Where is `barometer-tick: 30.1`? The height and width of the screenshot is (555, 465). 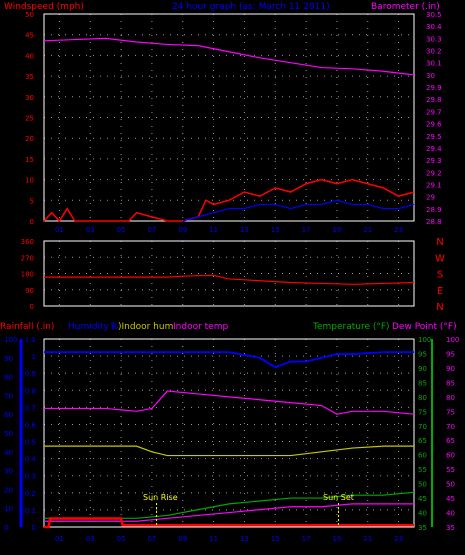 barometer-tick: 30.1 is located at coordinates (434, 64).